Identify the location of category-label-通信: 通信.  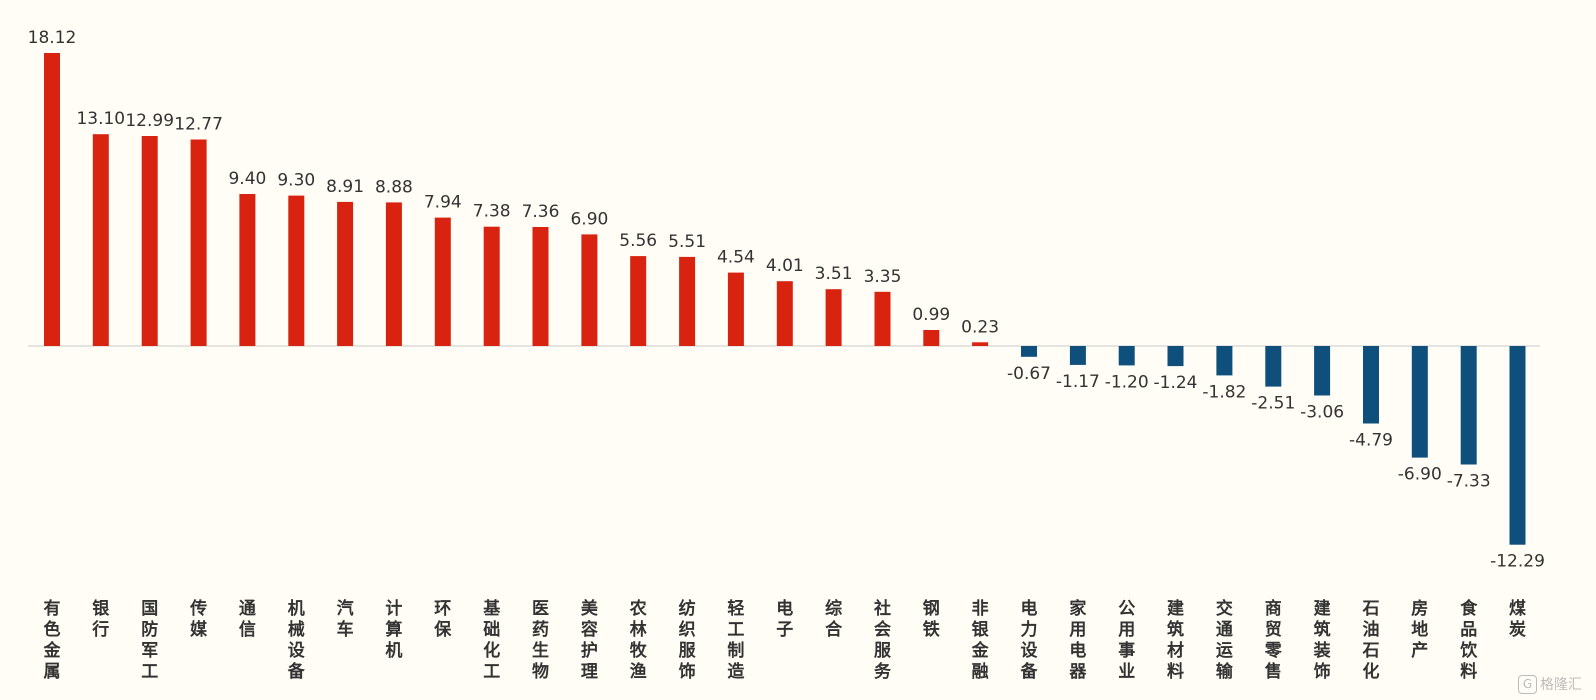
(247, 619).